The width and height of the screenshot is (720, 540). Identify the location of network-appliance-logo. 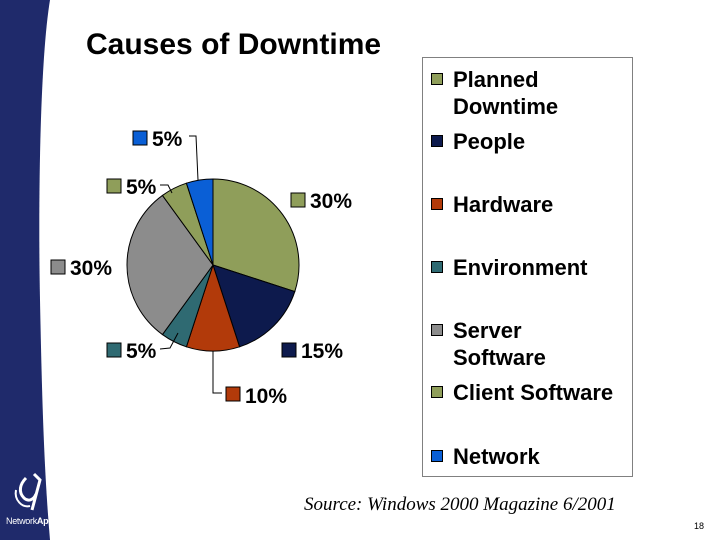
(44, 501).